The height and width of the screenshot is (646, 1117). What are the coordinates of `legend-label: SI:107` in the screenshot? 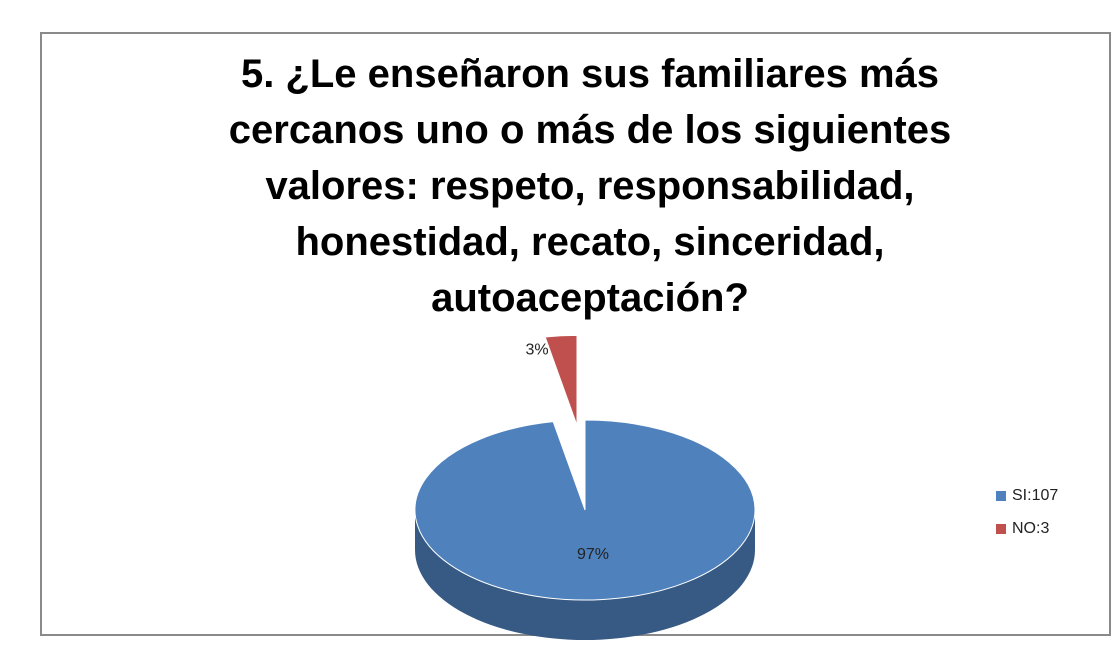 It's located at (1035, 495).